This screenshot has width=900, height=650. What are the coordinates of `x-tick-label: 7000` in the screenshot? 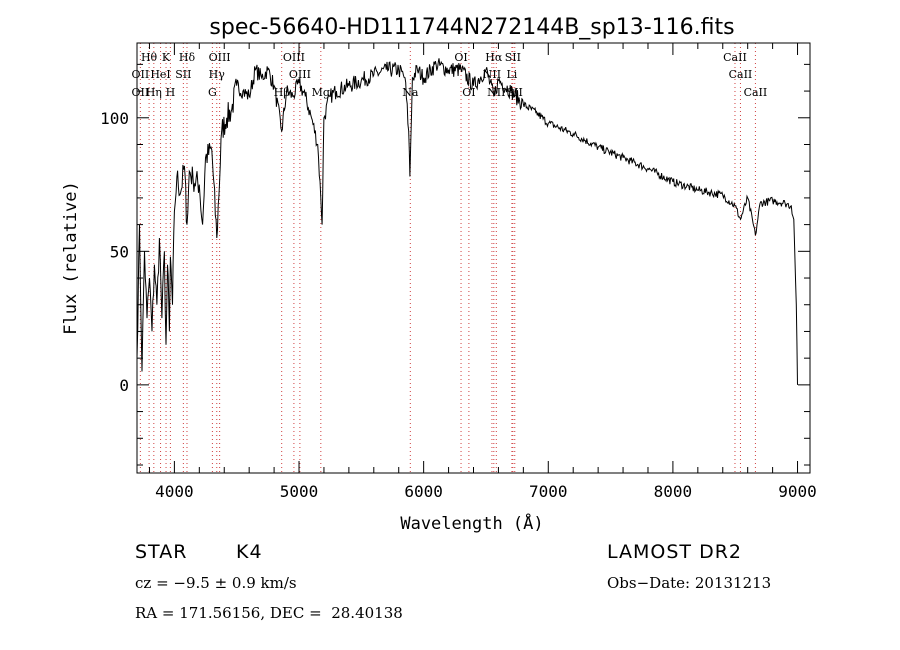 It's located at (548, 491).